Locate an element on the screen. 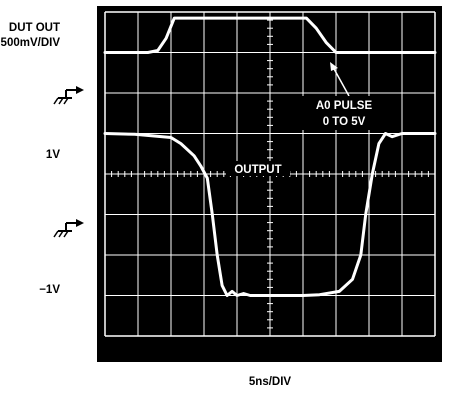 Image resolution: width=456 pixels, height=394 pixels. horizontal-scale-label: 5ns/DIV is located at coordinates (270, 382).